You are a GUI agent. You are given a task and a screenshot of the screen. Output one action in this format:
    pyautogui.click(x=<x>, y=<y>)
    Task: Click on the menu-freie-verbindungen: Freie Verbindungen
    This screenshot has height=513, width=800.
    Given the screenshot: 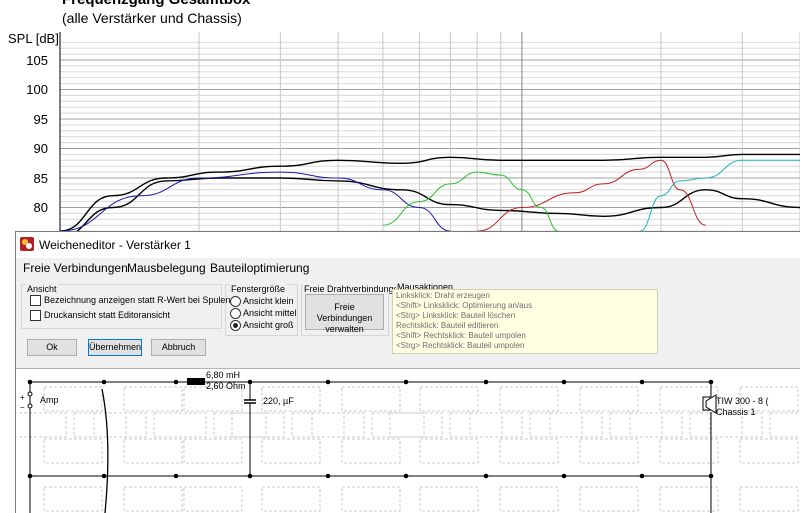 What is the action you would take?
    pyautogui.click(x=75, y=268)
    